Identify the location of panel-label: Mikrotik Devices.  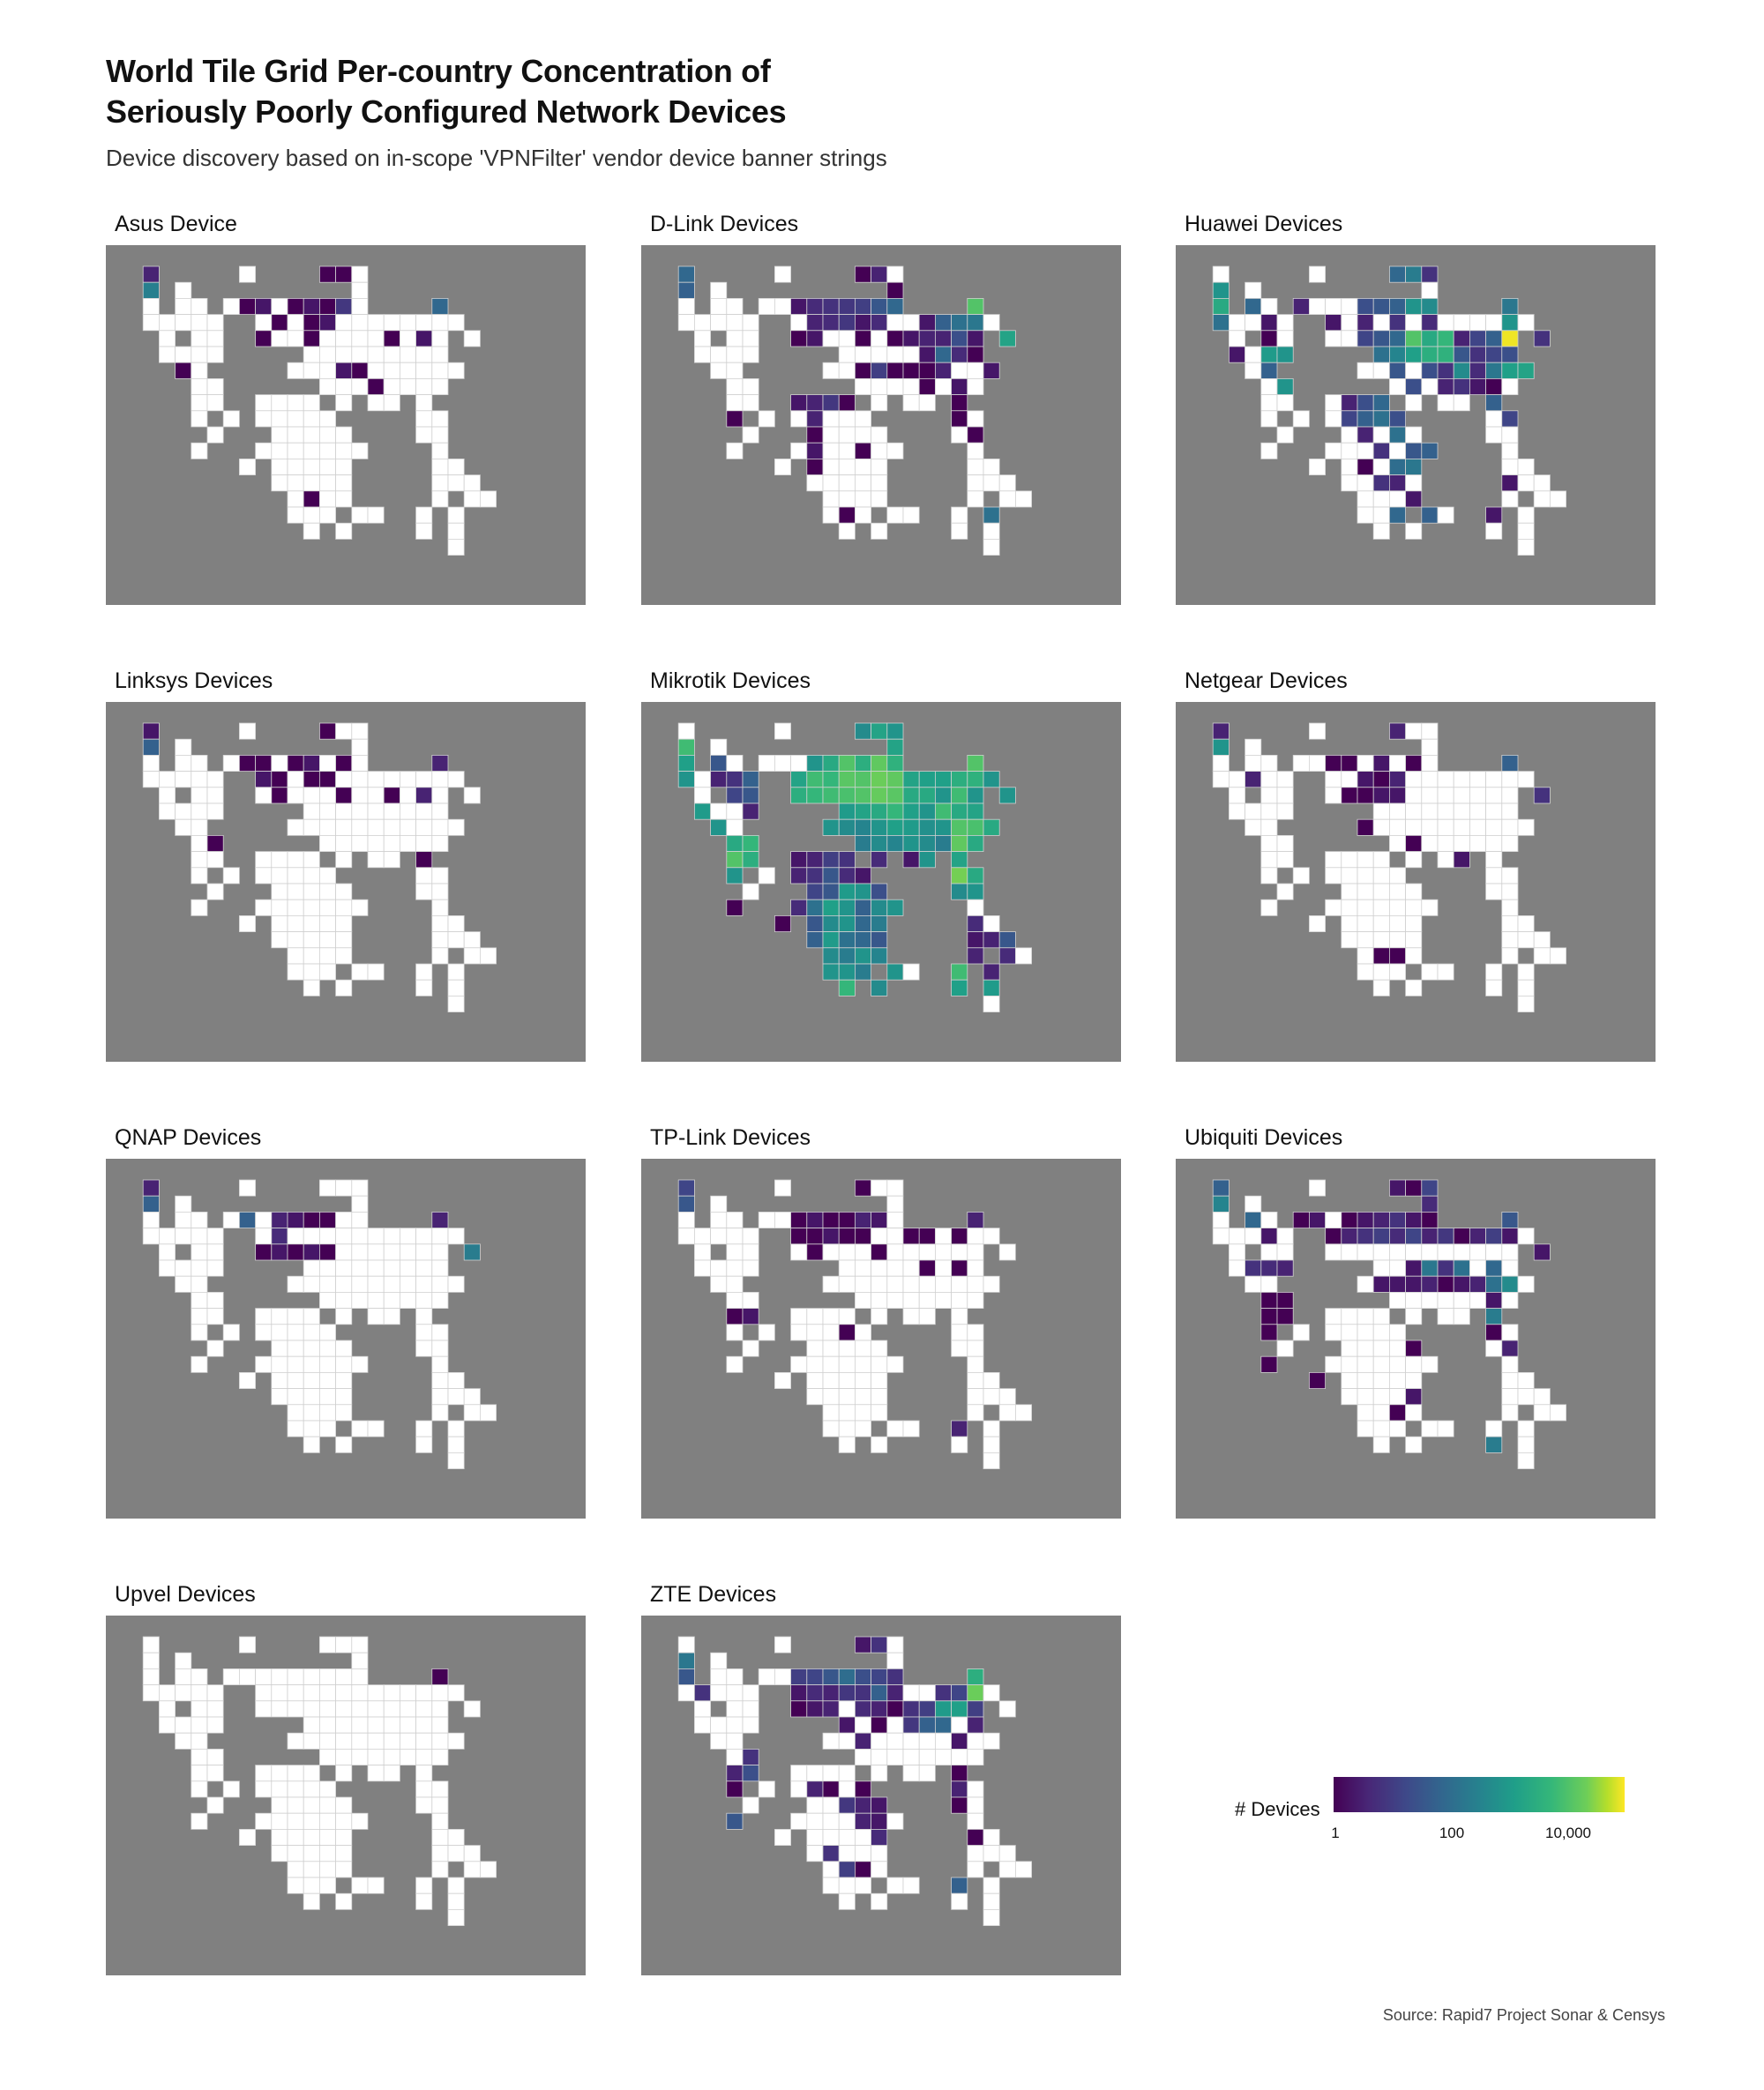
(730, 680).